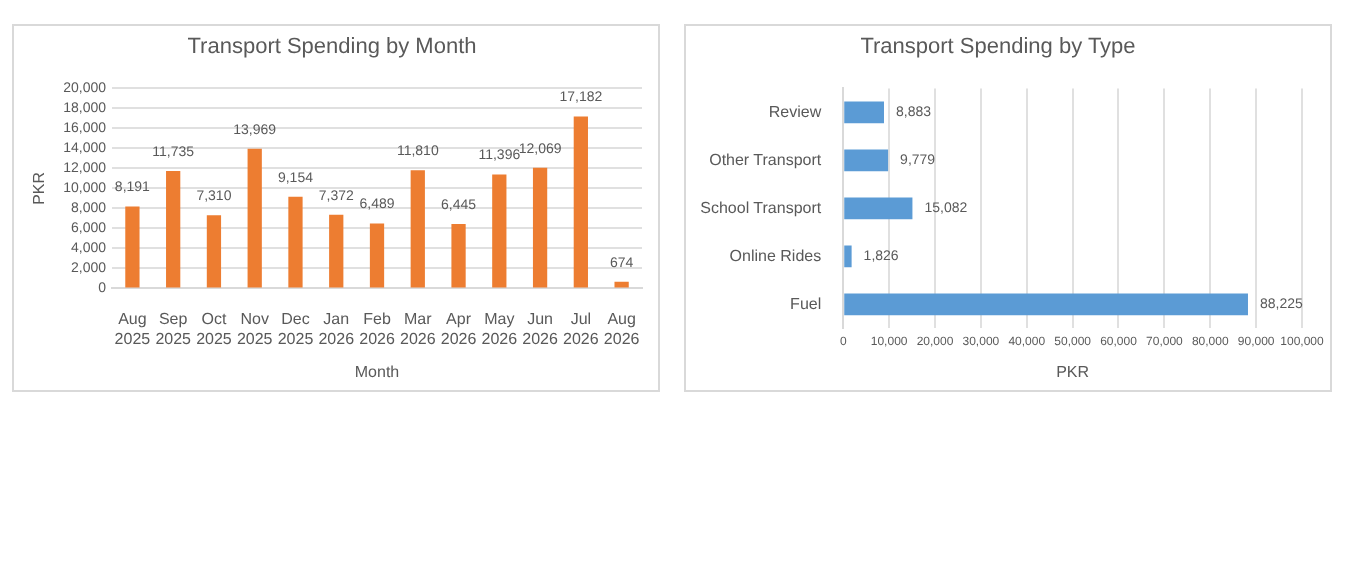 The image size is (1360, 568). I want to click on x-tick-label: Feb 2026, so click(377, 329).